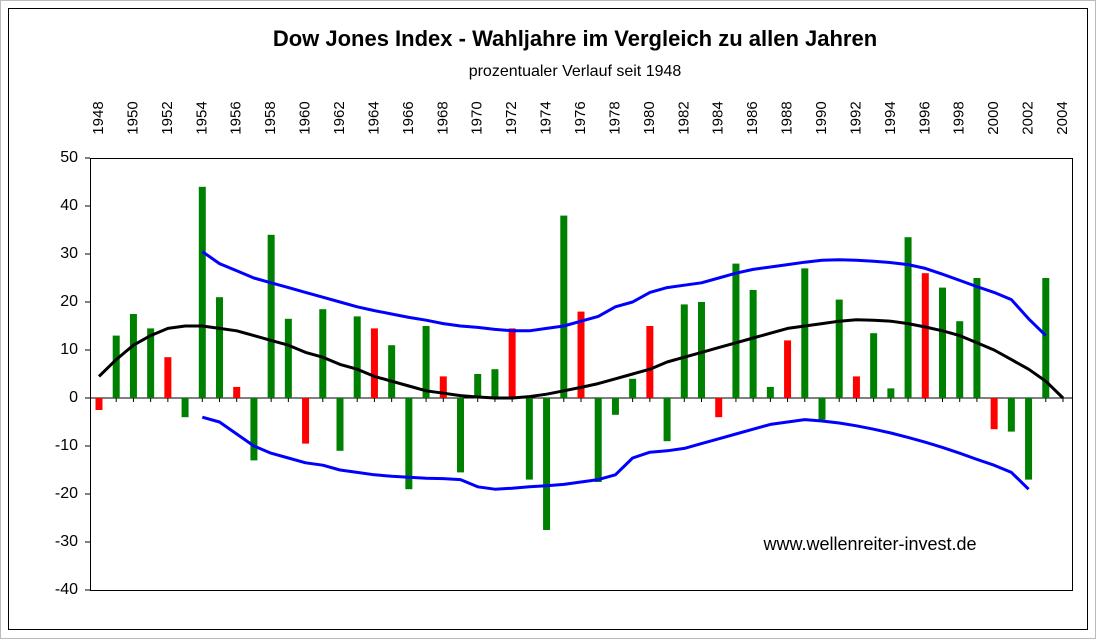 The height and width of the screenshot is (639, 1096). I want to click on y-tick-label: -40, so click(66, 589).